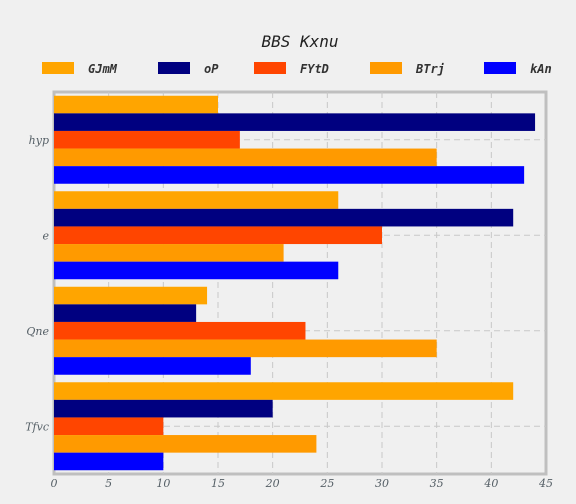 Image resolution: width=576 pixels, height=504 pixels. What do you see at coordinates (297, 69) in the screenshot?
I see `legend: GJmM oP FYtD BTrj kAn` at bounding box center [297, 69].